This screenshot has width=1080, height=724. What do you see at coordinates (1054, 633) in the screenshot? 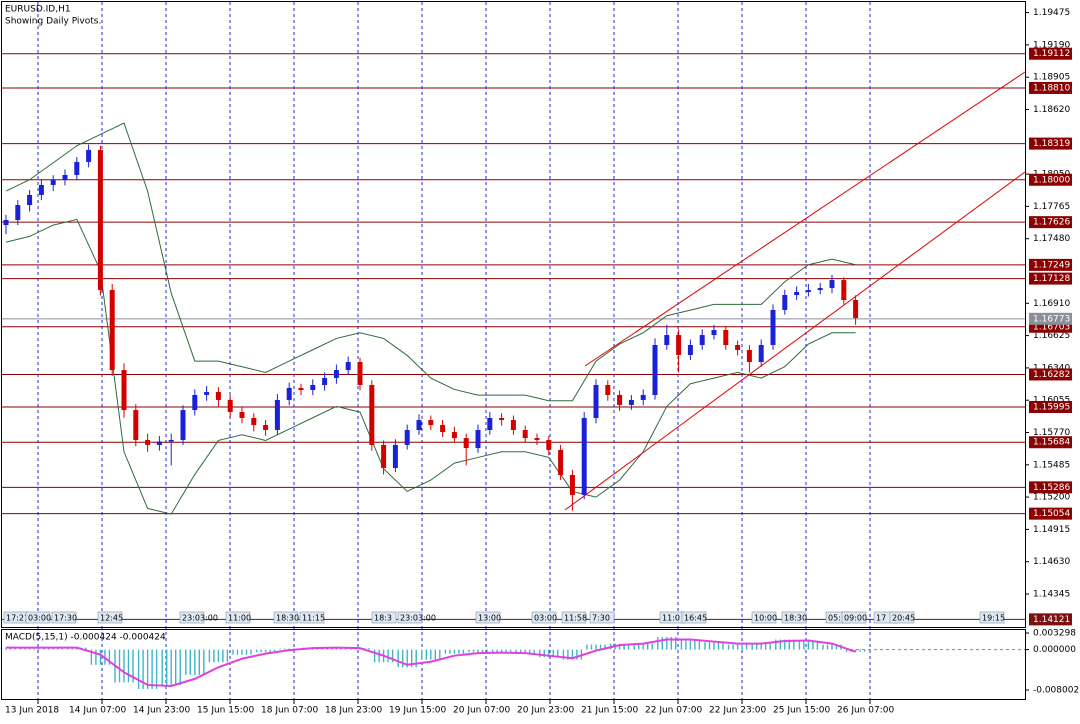
I see `macd-tick-label: 0.003298` at bounding box center [1054, 633].